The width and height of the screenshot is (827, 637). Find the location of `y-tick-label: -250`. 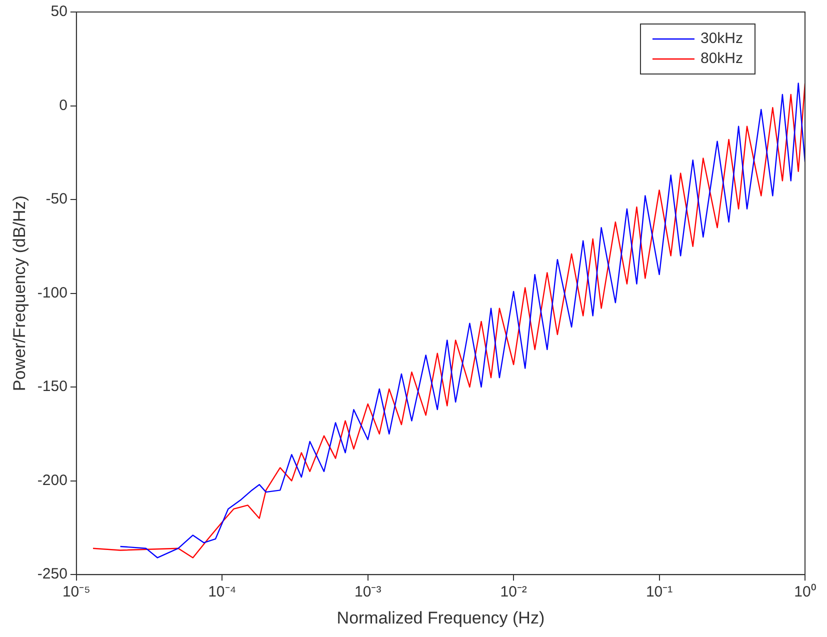

y-tick-label: -250 is located at coordinates (52, 574).